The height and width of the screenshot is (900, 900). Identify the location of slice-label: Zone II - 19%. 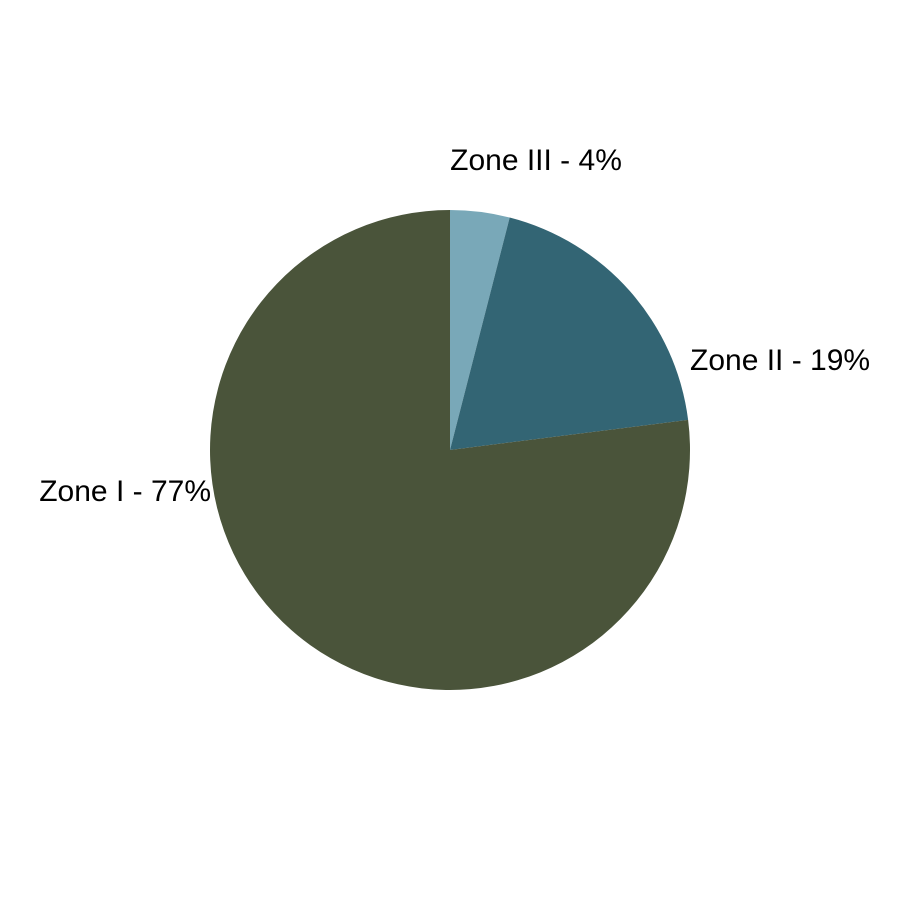
(780, 360).